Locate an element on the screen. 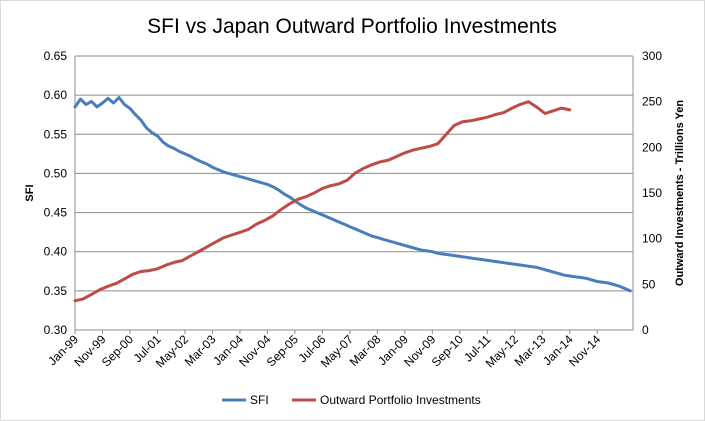 This screenshot has width=705, height=421. y2-tick-label: 50 is located at coordinates (649, 284).